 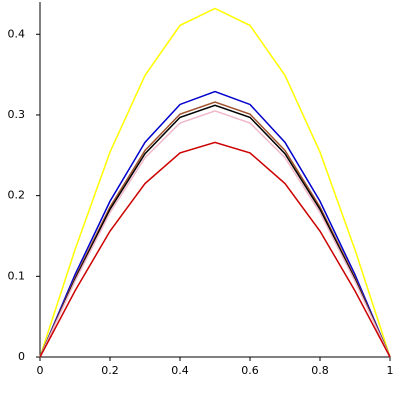 I want to click on y-tick-label: 0, so click(x=21, y=356).